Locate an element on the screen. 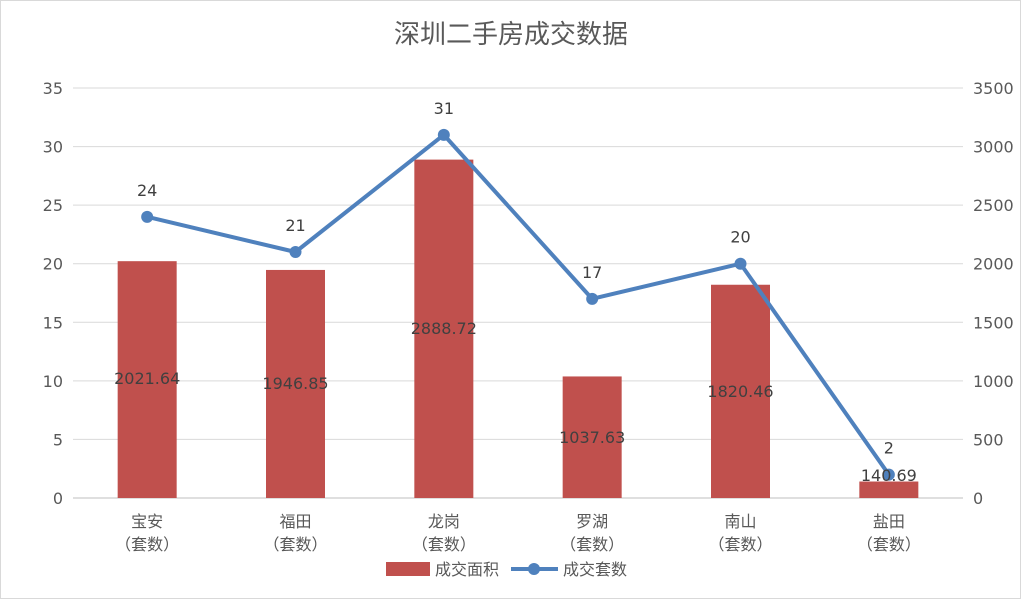 This screenshot has height=600, width=1021. category-label: 龙岗 is located at coordinates (444, 521).